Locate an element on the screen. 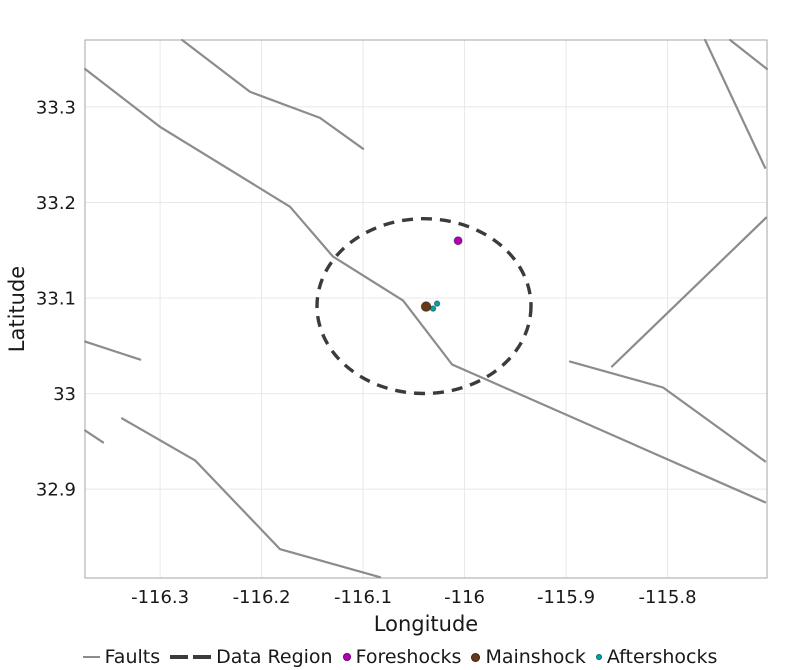 This screenshot has height=670, width=800. data-region-ellipse is located at coordinates (424, 306).